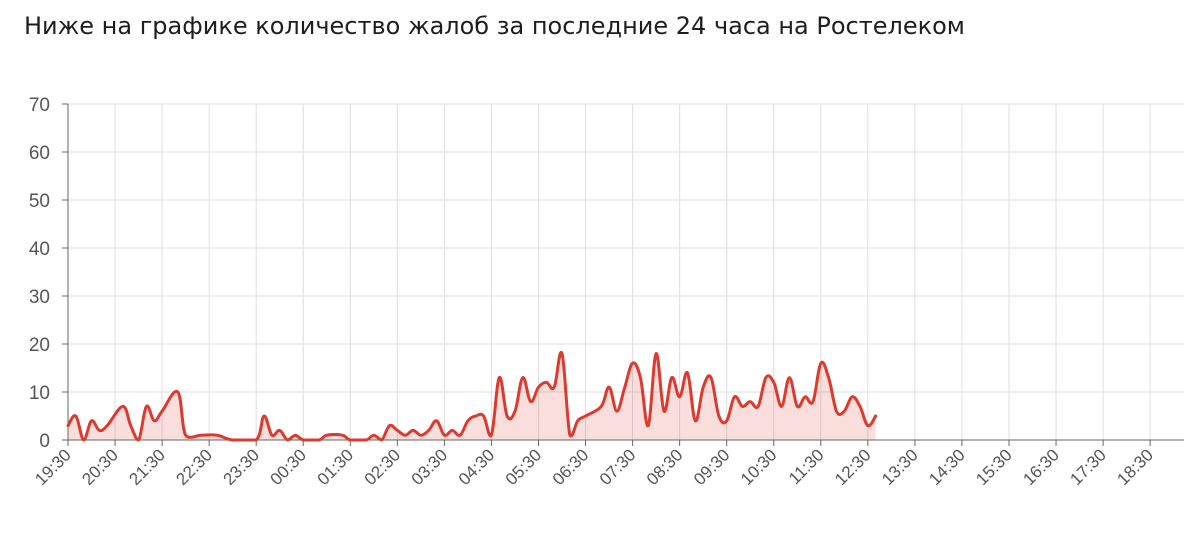 Image resolution: width=1200 pixels, height=534 pixels. Describe the element at coordinates (1041, 467) in the screenshot. I see `x-tick-label: 16:30` at that location.